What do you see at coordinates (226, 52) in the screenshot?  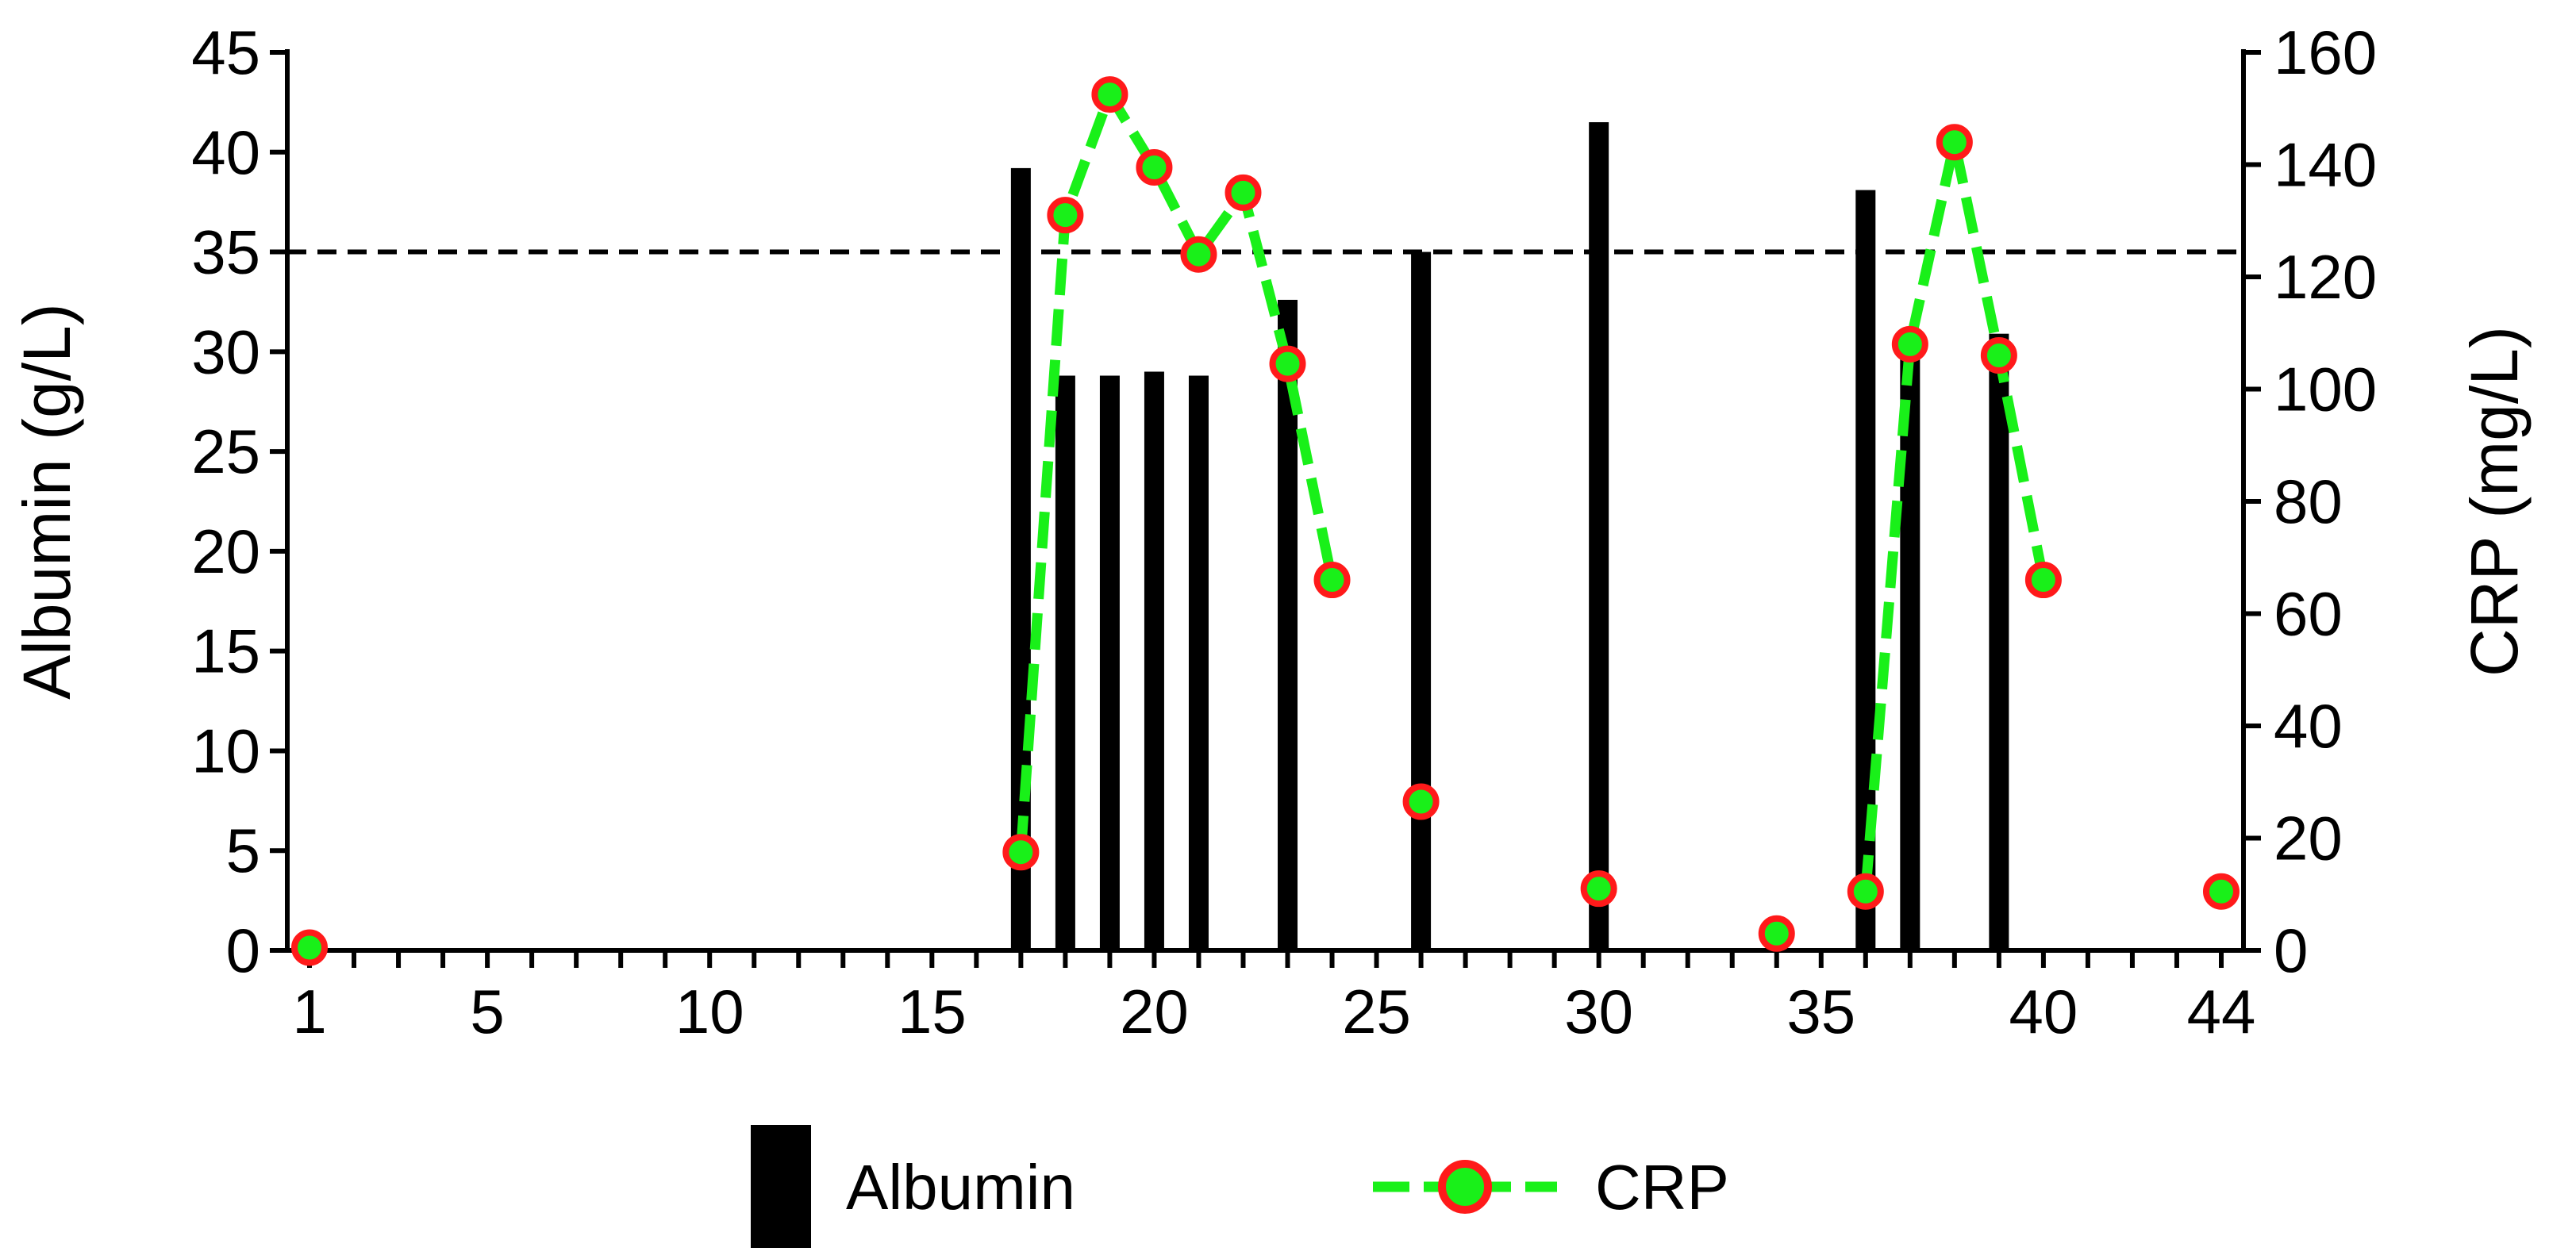 I see `left-tick-label: 45` at bounding box center [226, 52].